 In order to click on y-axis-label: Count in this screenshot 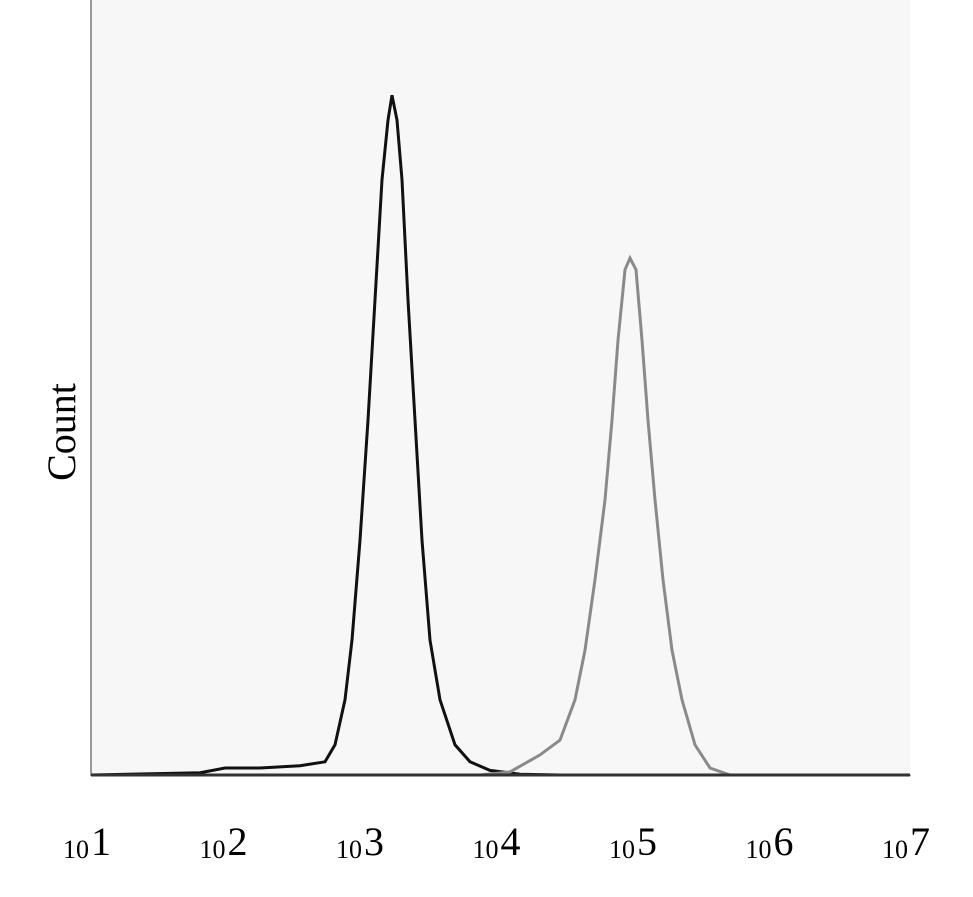, I will do `click(61, 432)`.